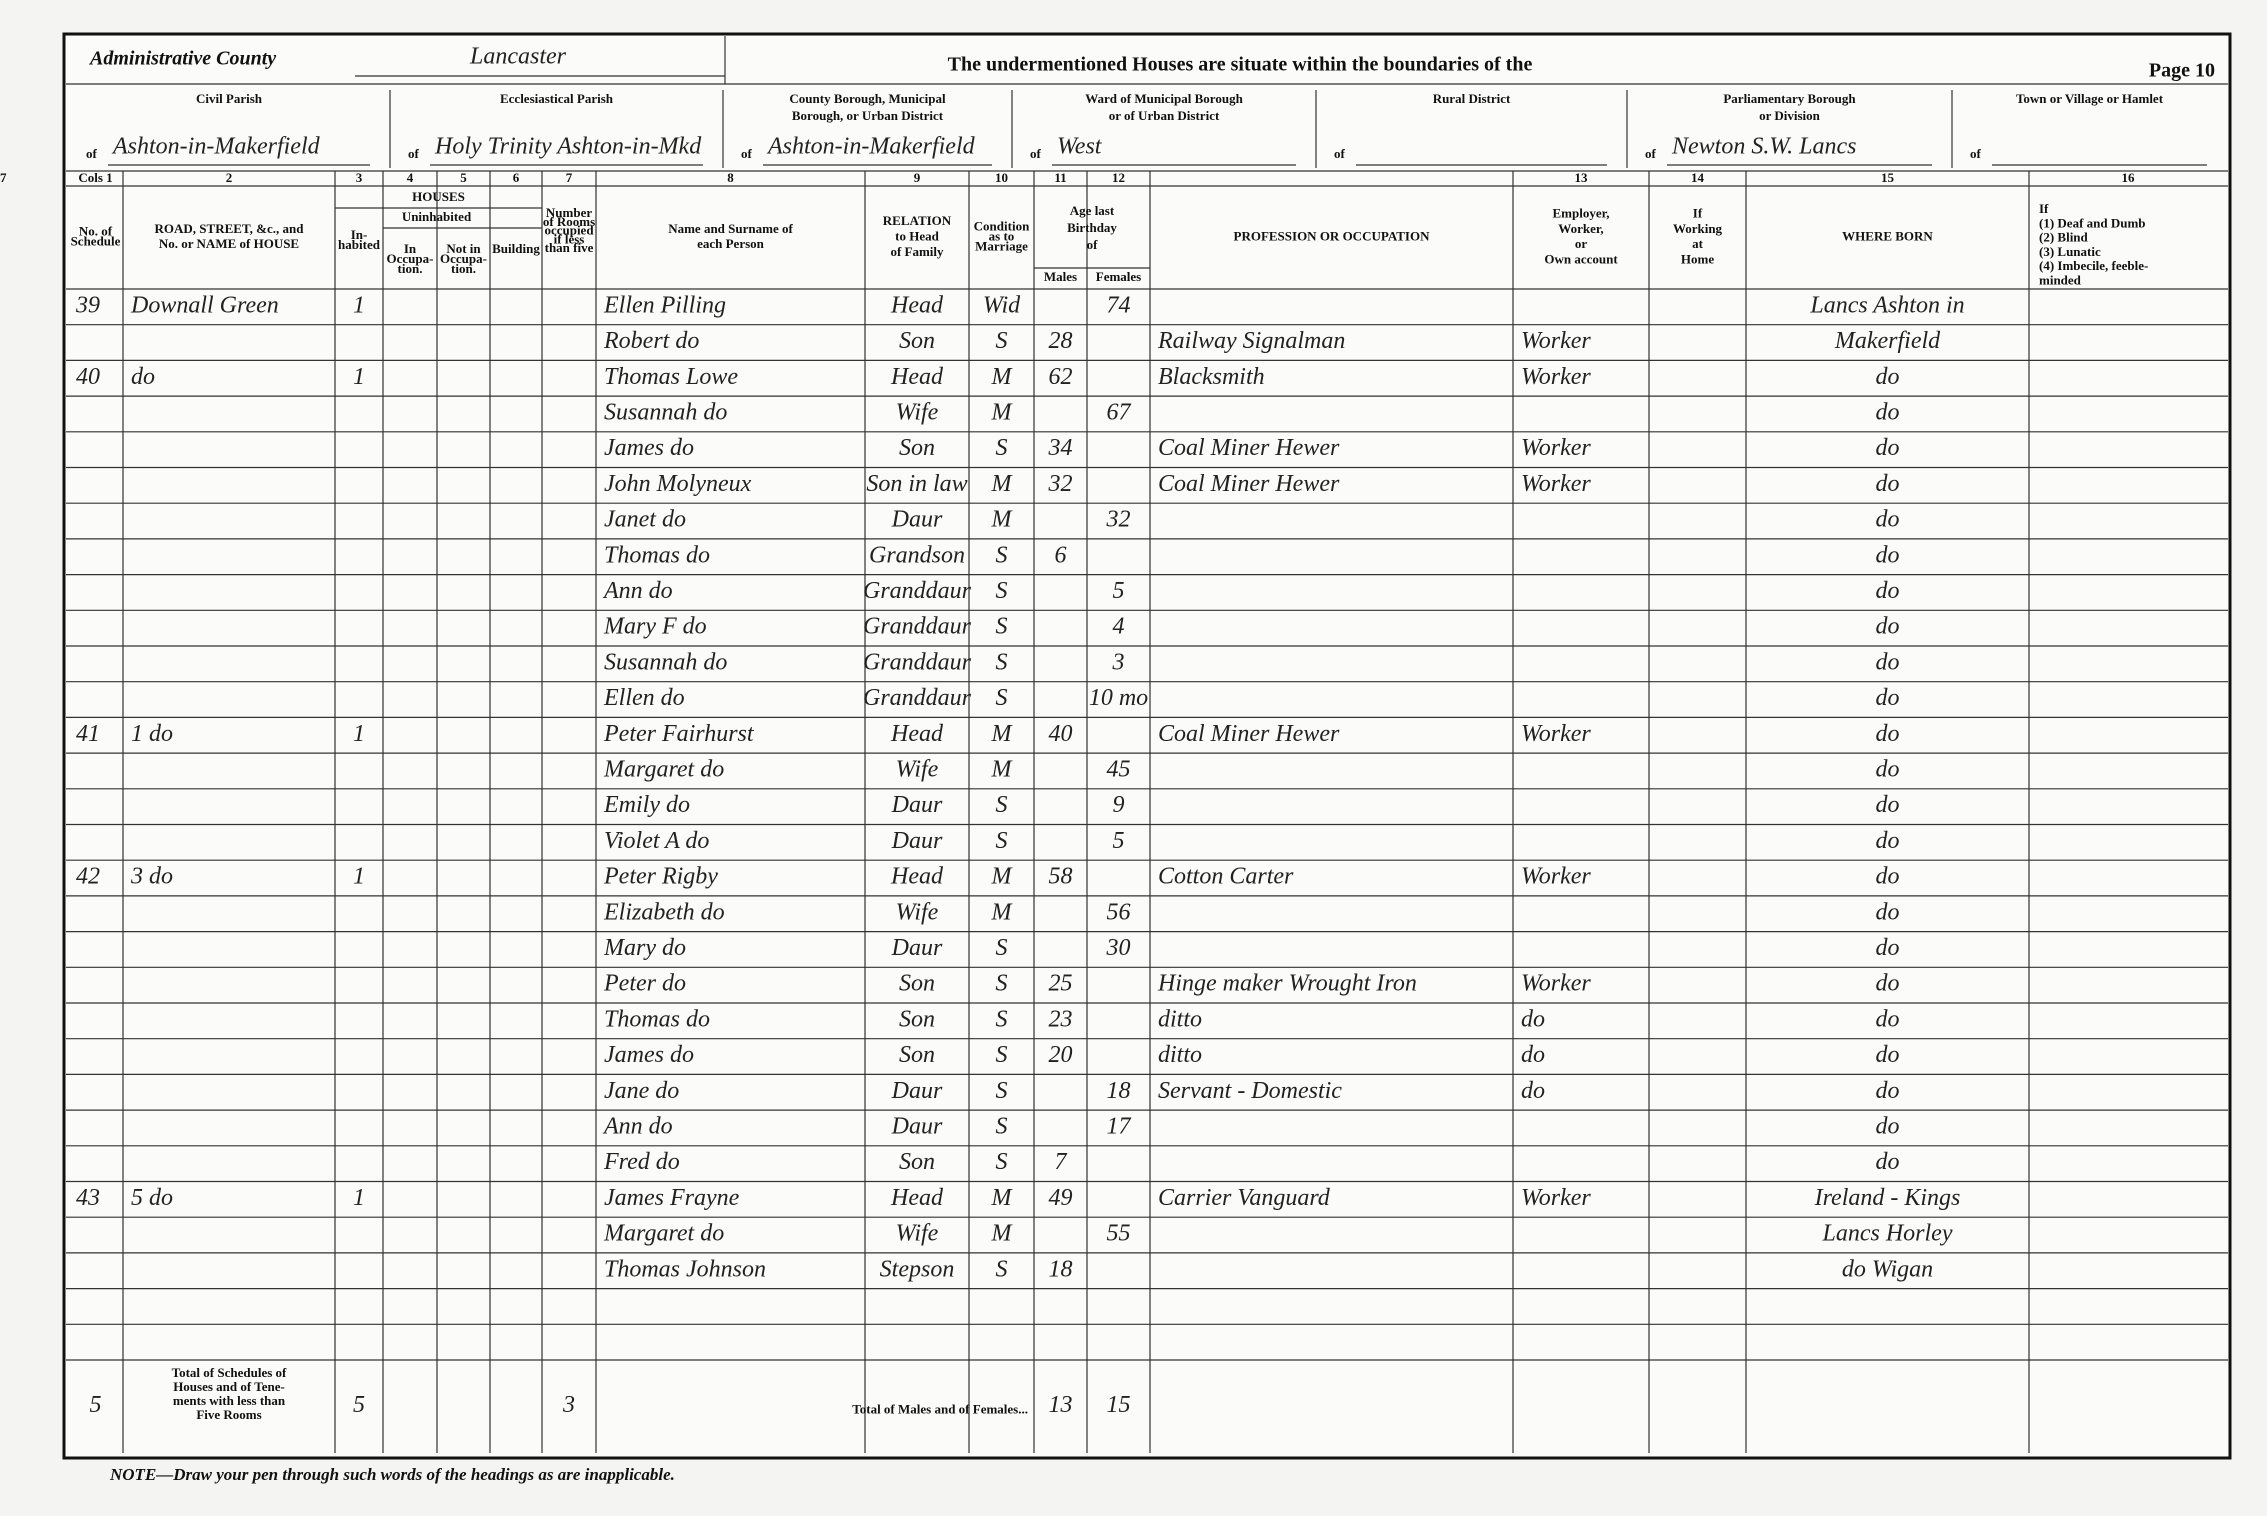 The image size is (2267, 1516). I want to click on division-label: or Division, so click(1790, 115).